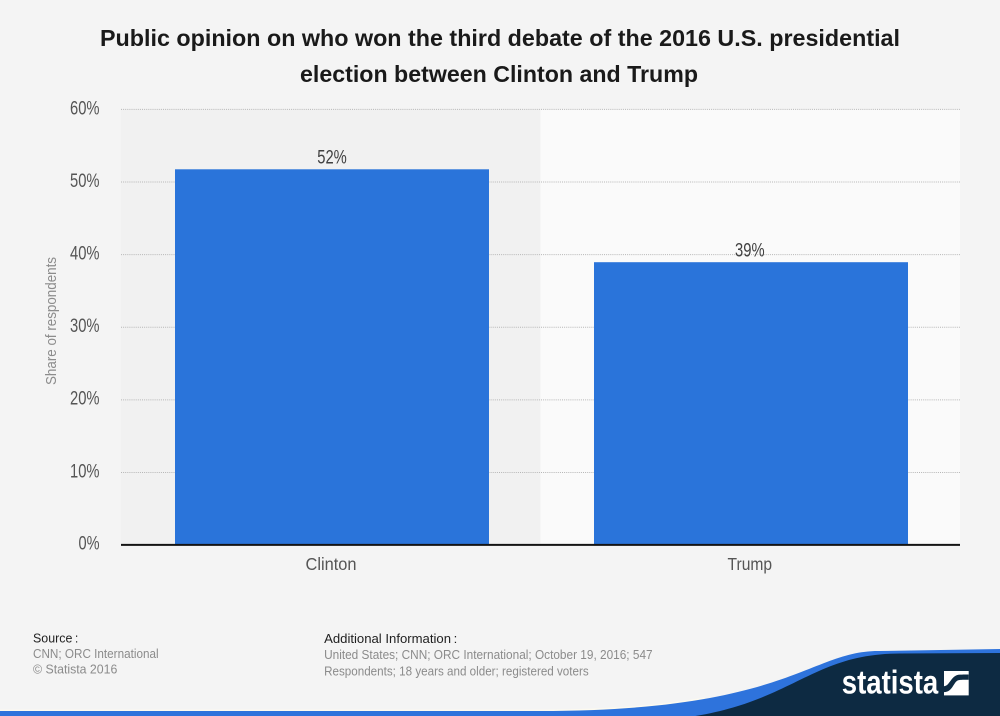 The width and height of the screenshot is (1000, 716). Describe the element at coordinates (75, 669) in the screenshot. I see `svg-text: © Statista 2016` at that location.